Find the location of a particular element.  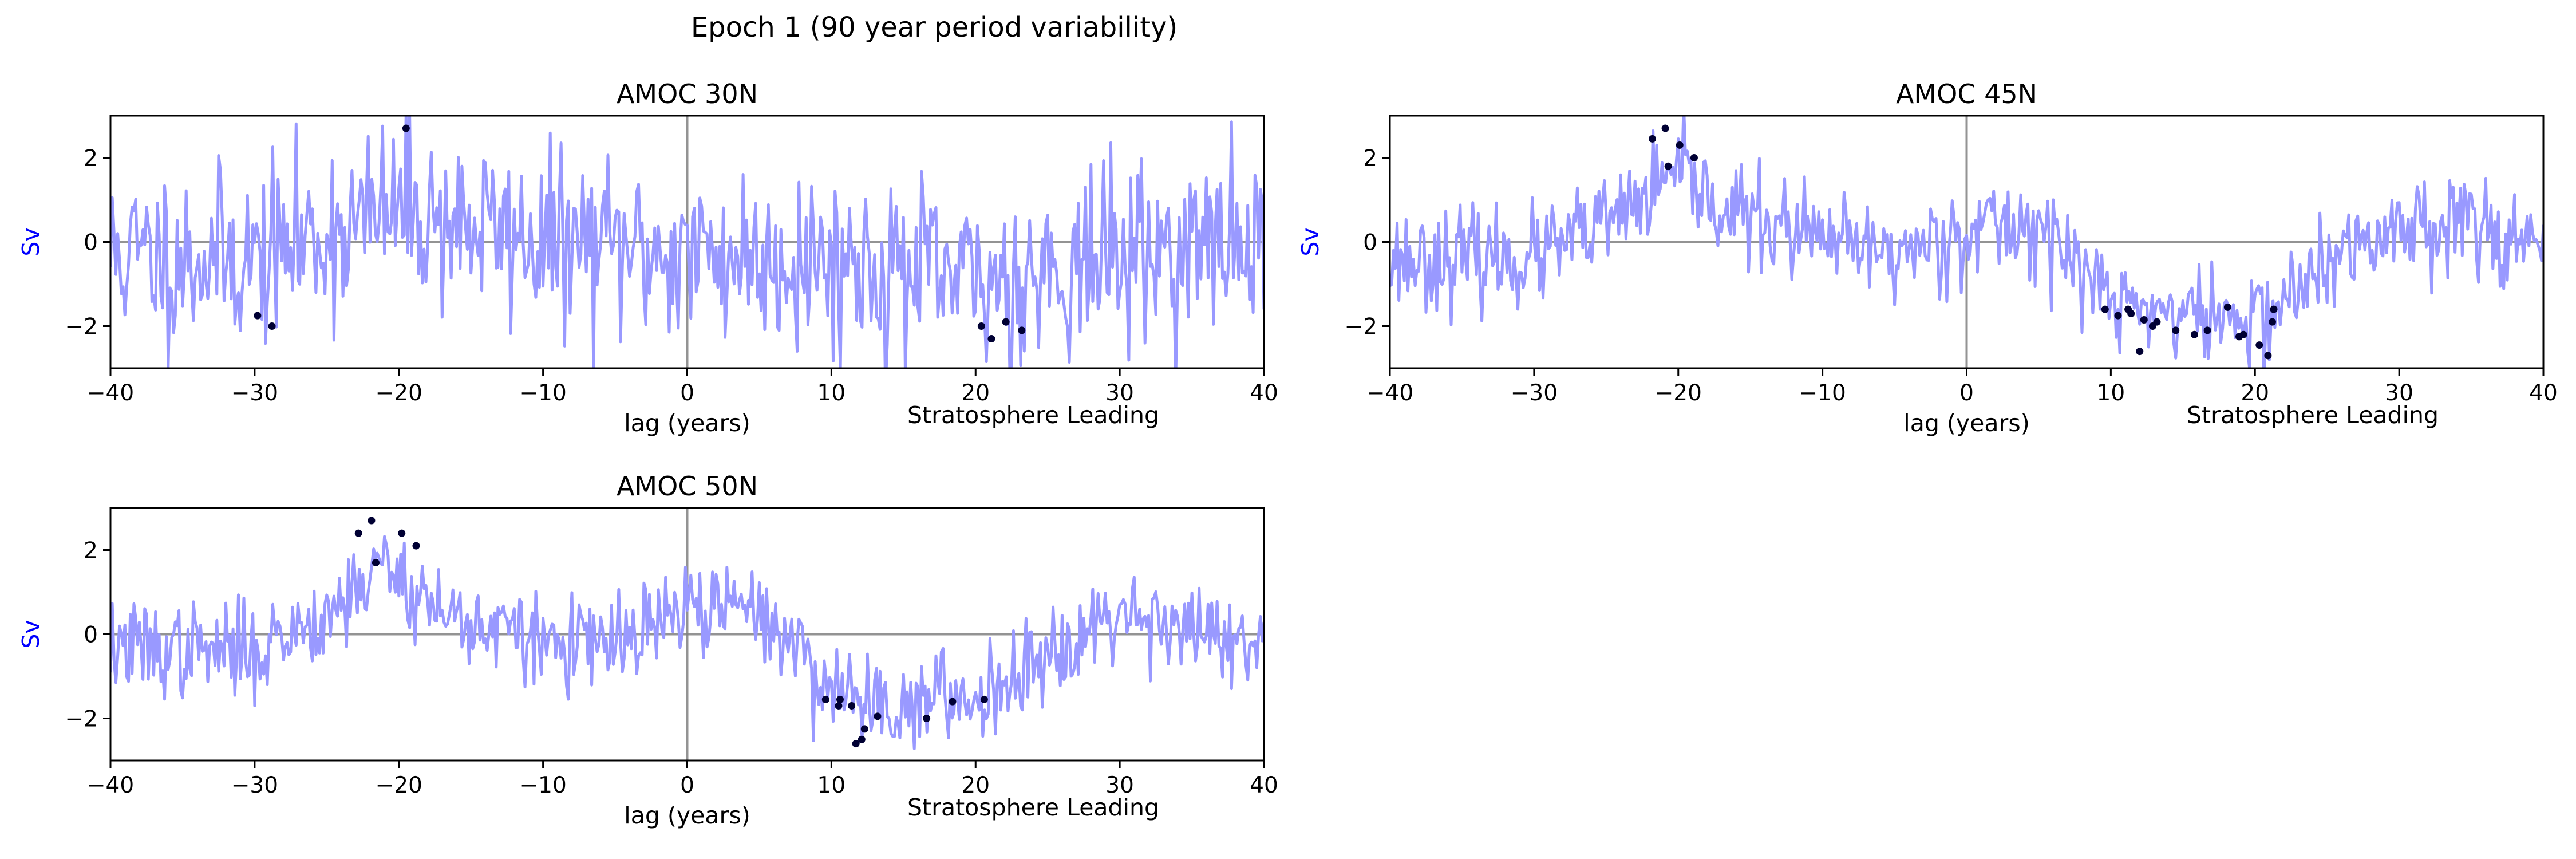

figure-suptitle: Epoch 1 (90 year period variability) is located at coordinates (934, 27).